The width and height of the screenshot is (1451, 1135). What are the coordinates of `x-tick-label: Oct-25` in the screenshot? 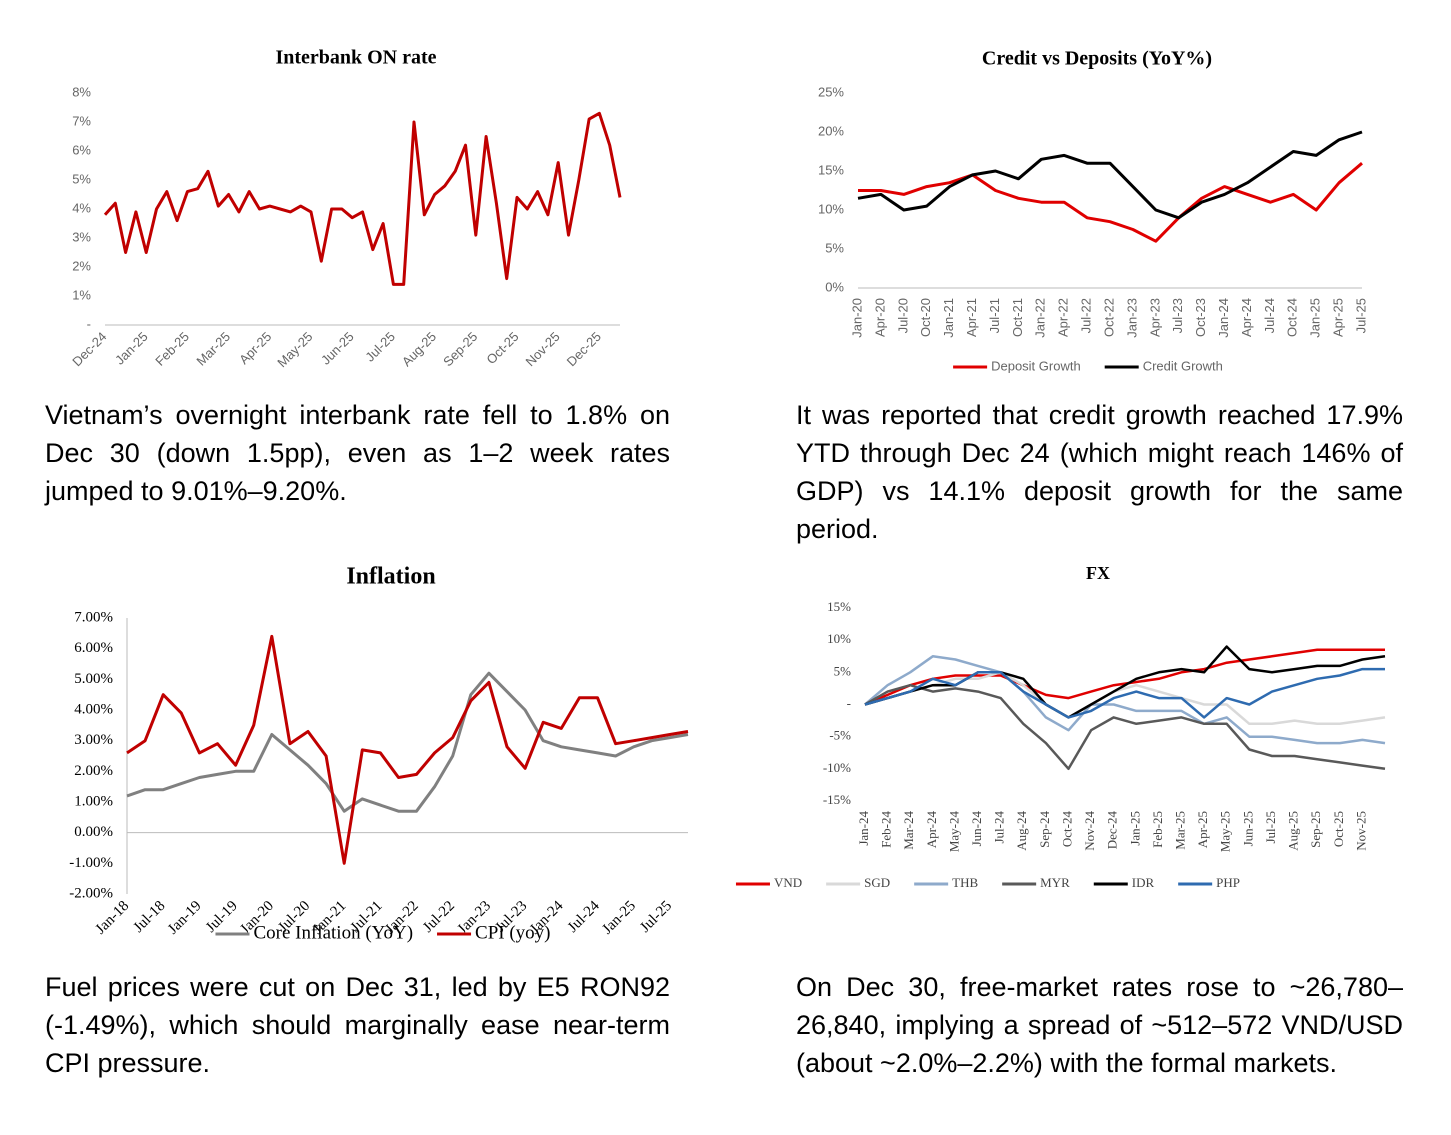 It's located at (502, 348).